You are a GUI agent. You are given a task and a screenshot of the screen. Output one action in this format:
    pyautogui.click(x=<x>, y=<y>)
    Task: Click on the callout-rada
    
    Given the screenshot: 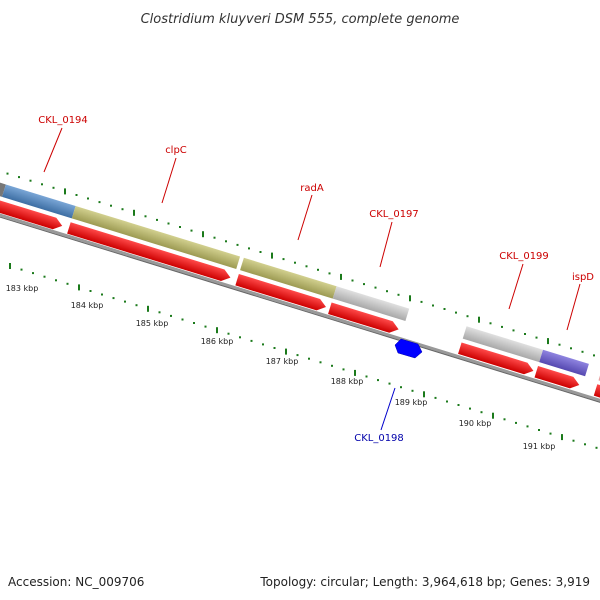 What is the action you would take?
    pyautogui.click(x=305, y=217)
    